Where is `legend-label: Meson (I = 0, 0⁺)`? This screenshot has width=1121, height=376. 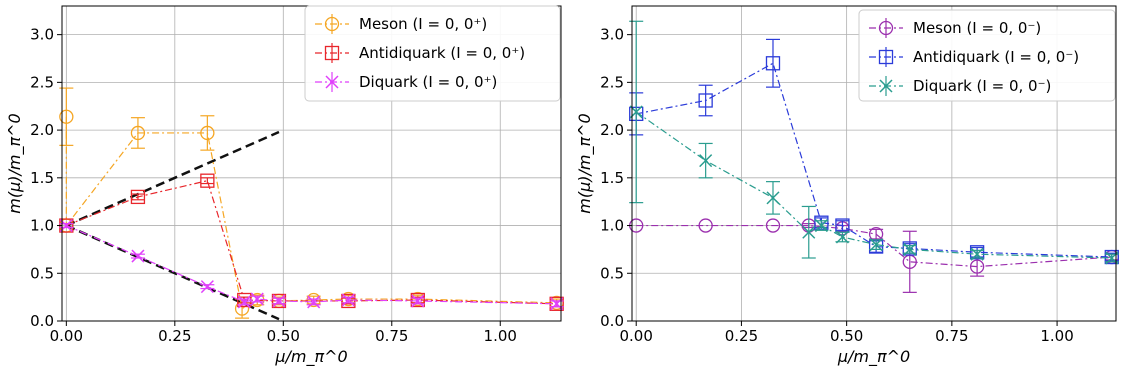 legend-label: Meson (I = 0, 0⁺) is located at coordinates (423, 24).